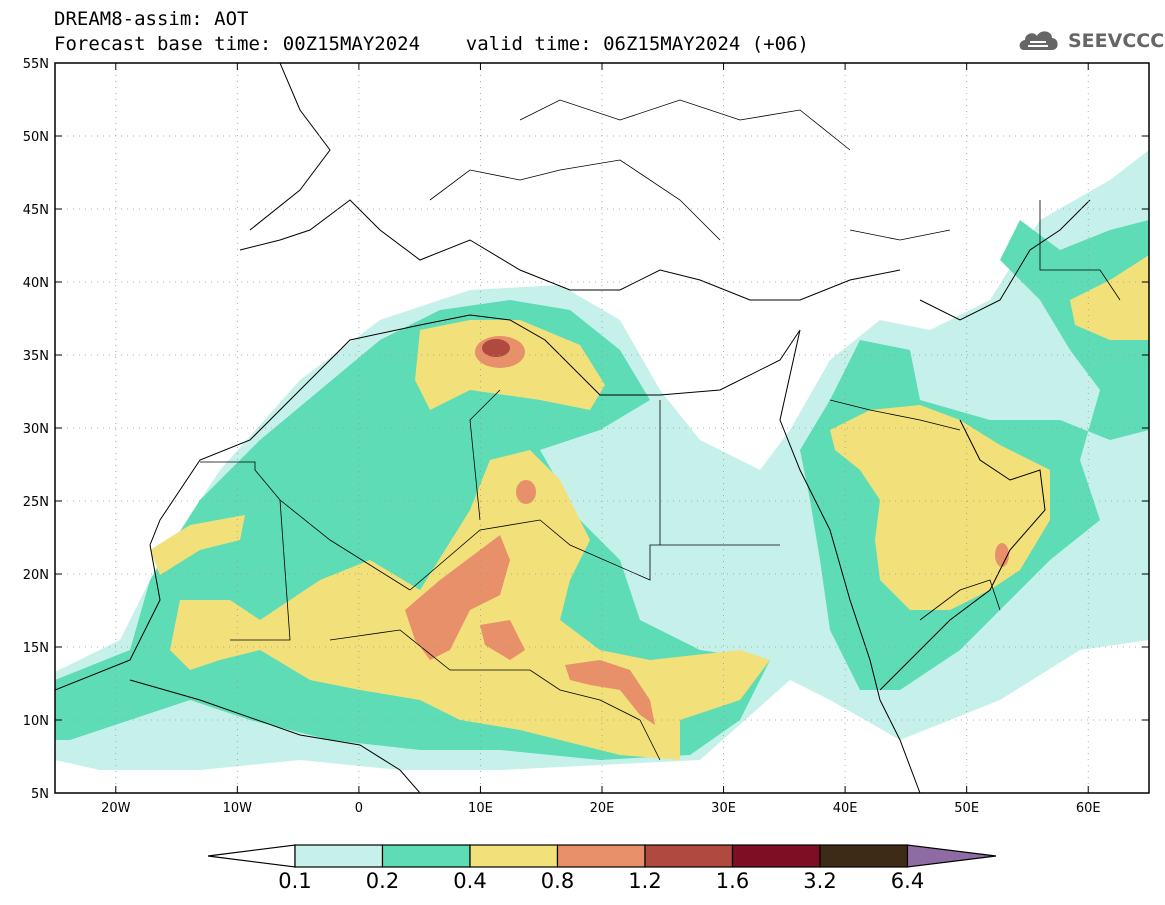 The height and width of the screenshot is (905, 1165). Describe the element at coordinates (36, 356) in the screenshot. I see `lat-label: 35N` at that location.